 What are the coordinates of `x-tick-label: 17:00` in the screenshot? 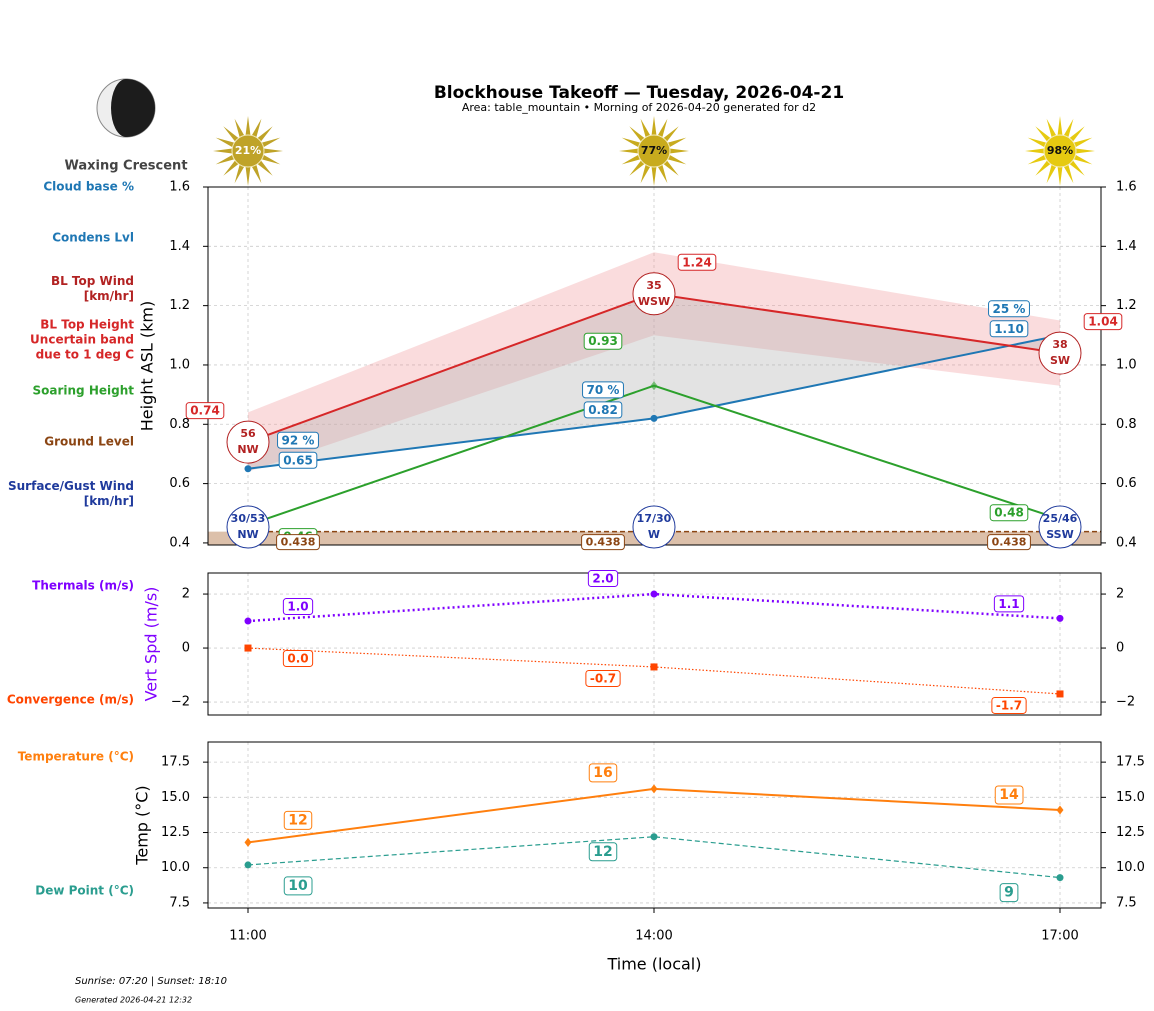 It's located at (1059, 936).